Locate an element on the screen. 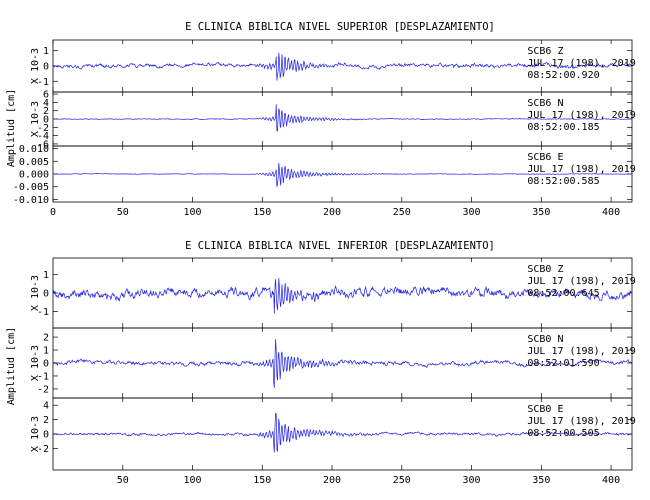  time-label: 08:52:00.920 is located at coordinates (563, 75).